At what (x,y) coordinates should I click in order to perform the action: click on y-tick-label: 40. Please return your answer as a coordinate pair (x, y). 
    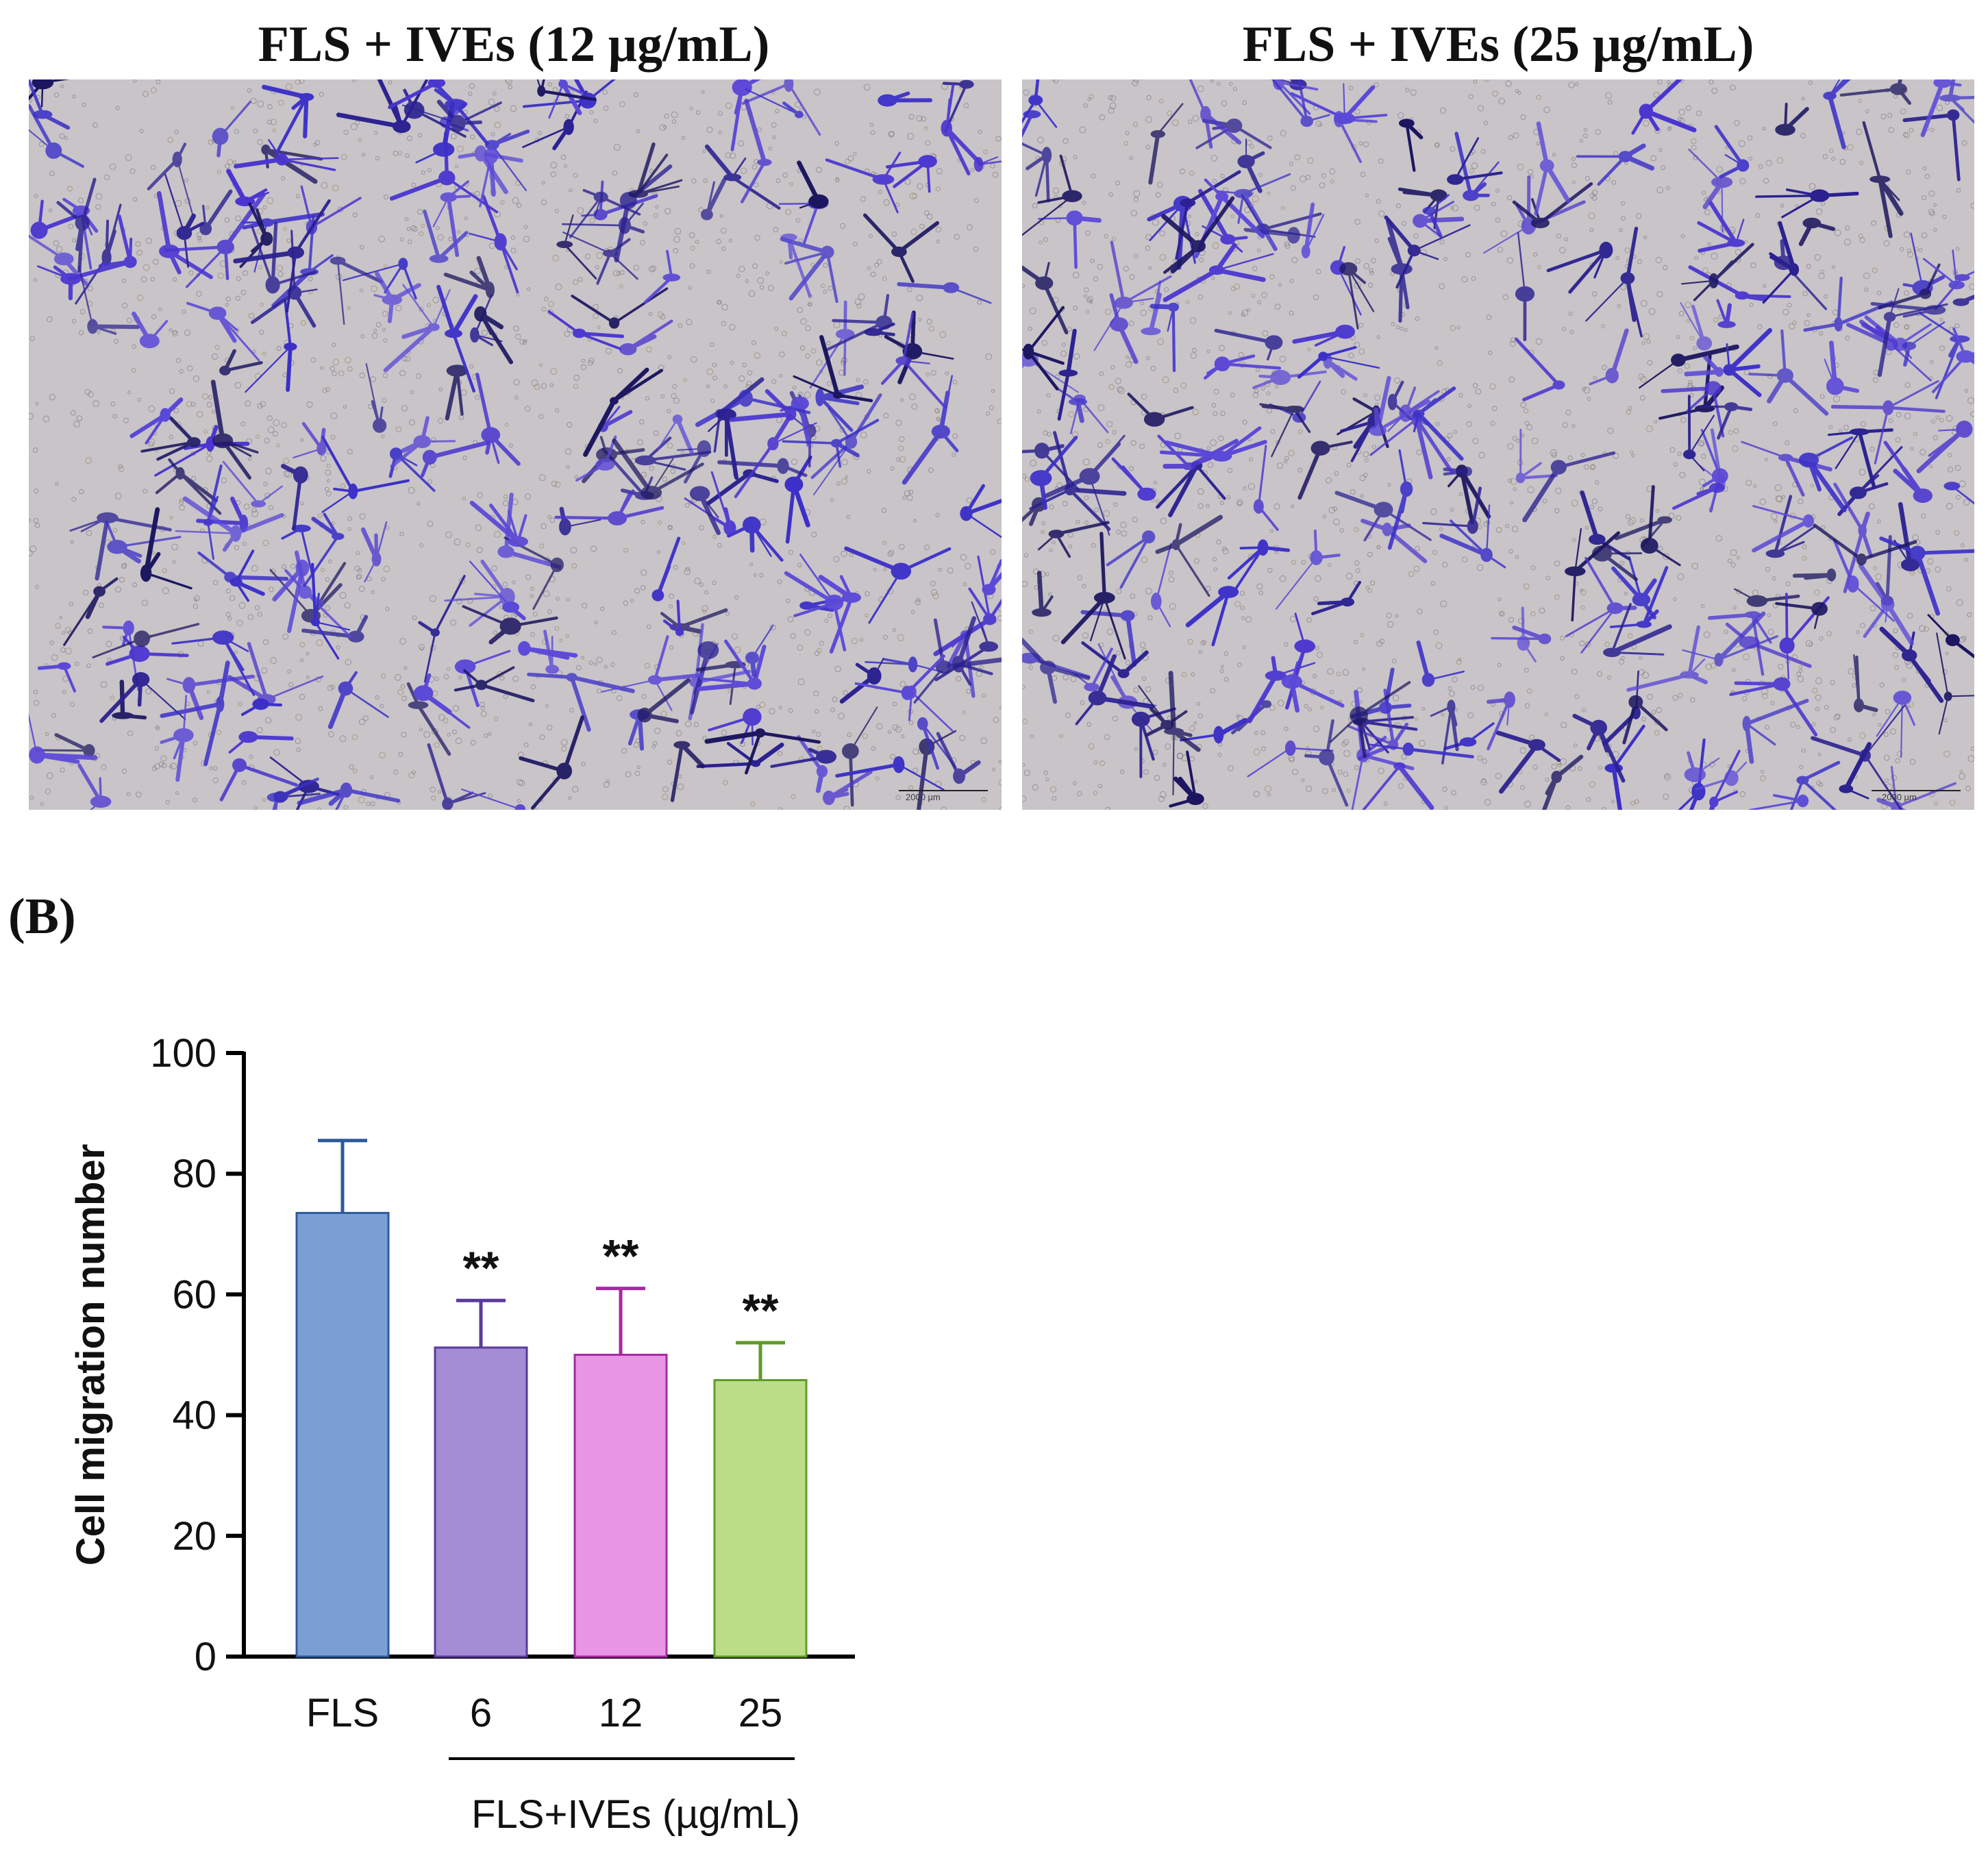
    Looking at the image, I should click on (194, 1416).